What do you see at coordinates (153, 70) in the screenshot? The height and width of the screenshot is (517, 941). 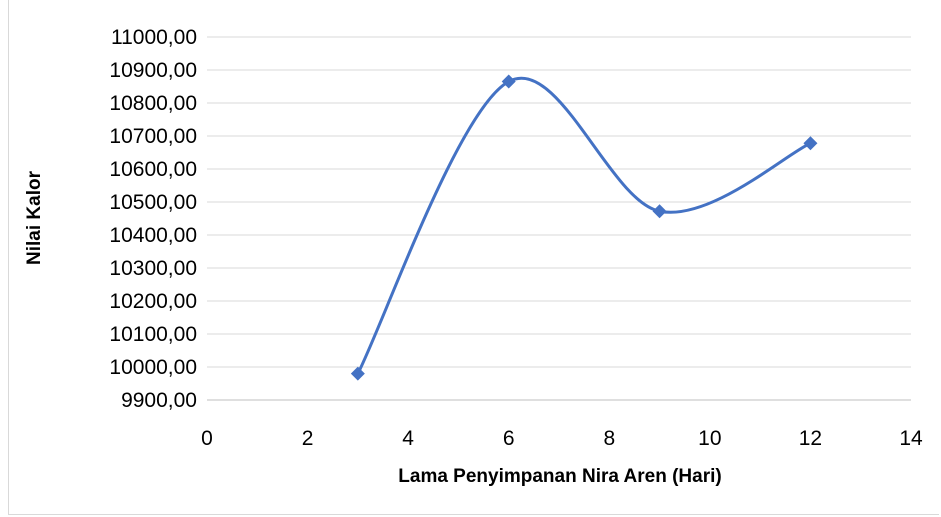 I see `y-tick-label: 10900,00` at bounding box center [153, 70].